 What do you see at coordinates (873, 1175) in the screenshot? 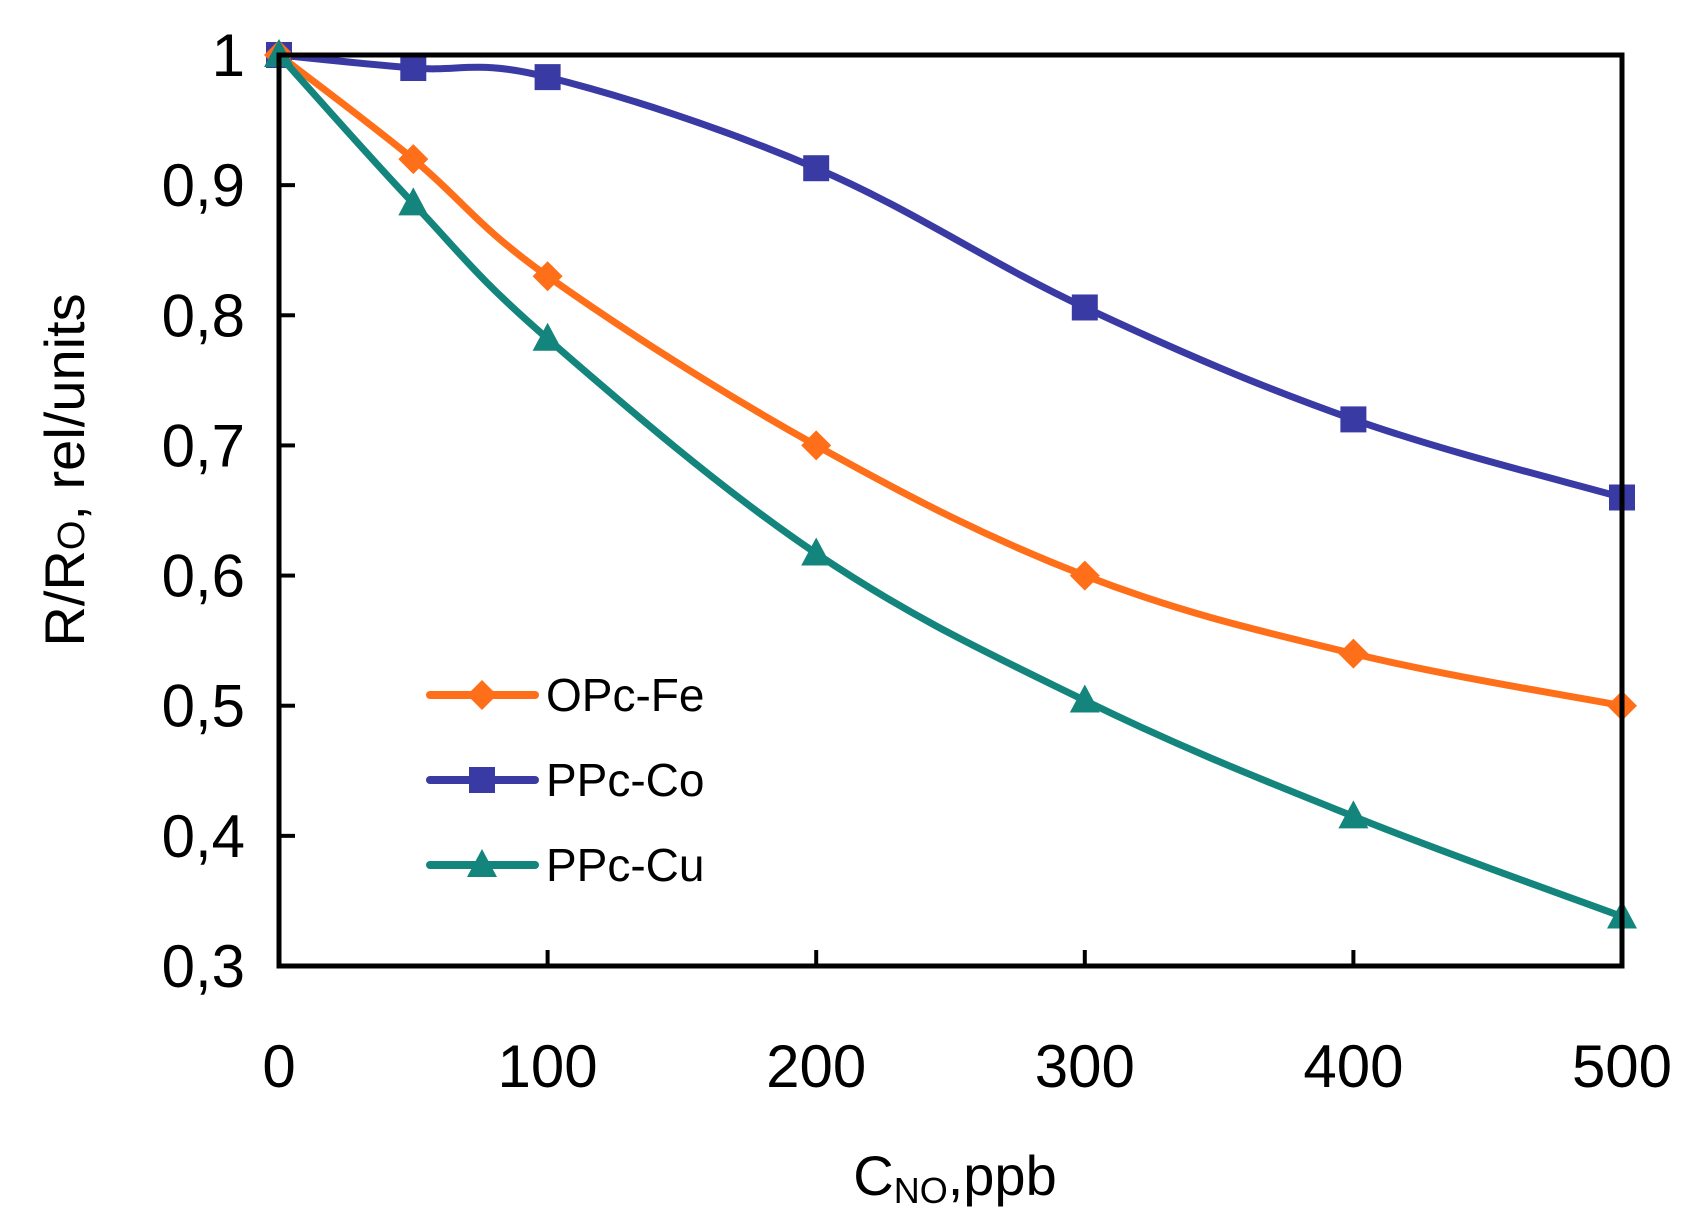
I see `x-axis-label-main: C` at bounding box center [873, 1175].